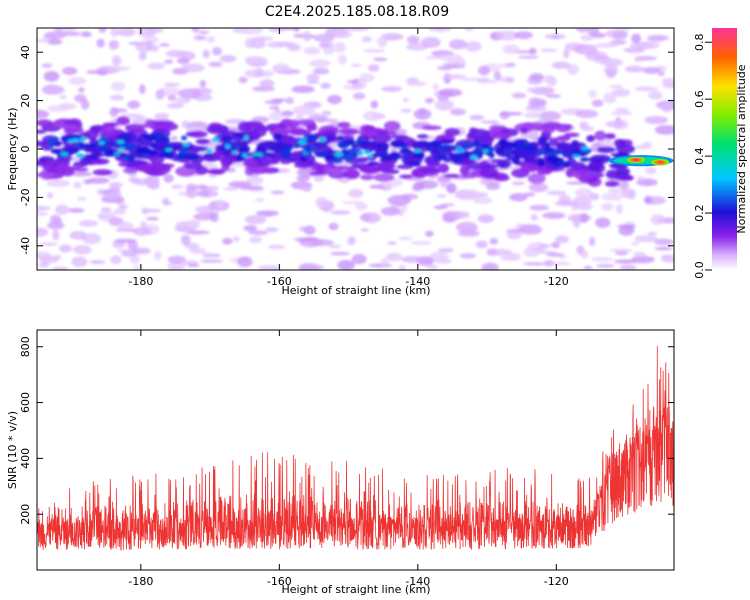  Describe the element at coordinates (12, 149) in the screenshot. I see `spectrogram-y-label: Frequency (Hz)` at that location.